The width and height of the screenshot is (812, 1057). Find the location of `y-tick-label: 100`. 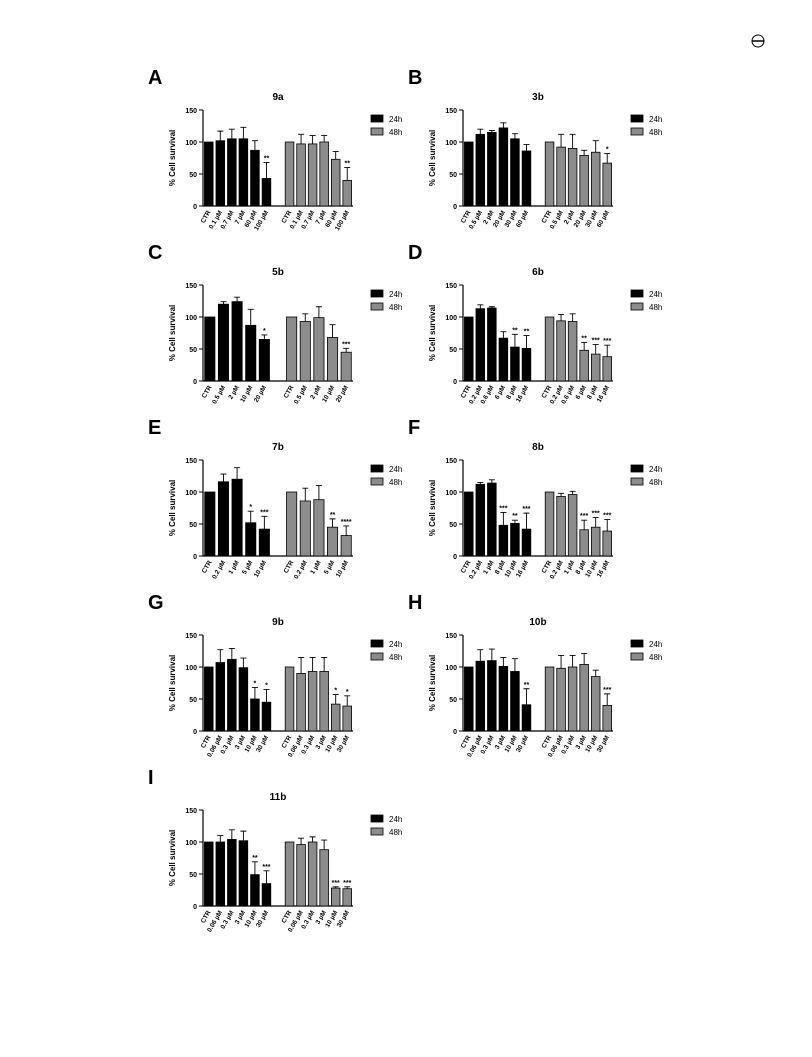

y-tick-label: 100 is located at coordinates (191, 668).